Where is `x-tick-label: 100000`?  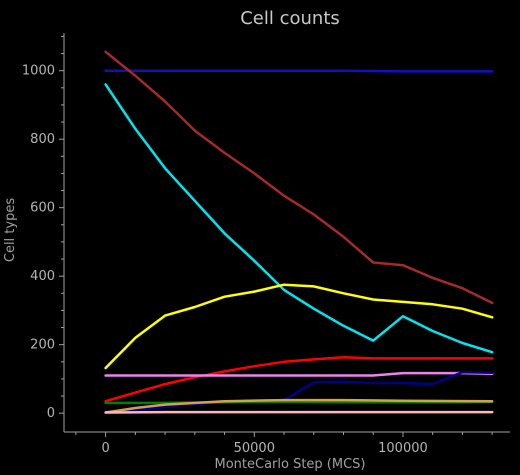
x-tick-label: 100000 is located at coordinates (403, 448).